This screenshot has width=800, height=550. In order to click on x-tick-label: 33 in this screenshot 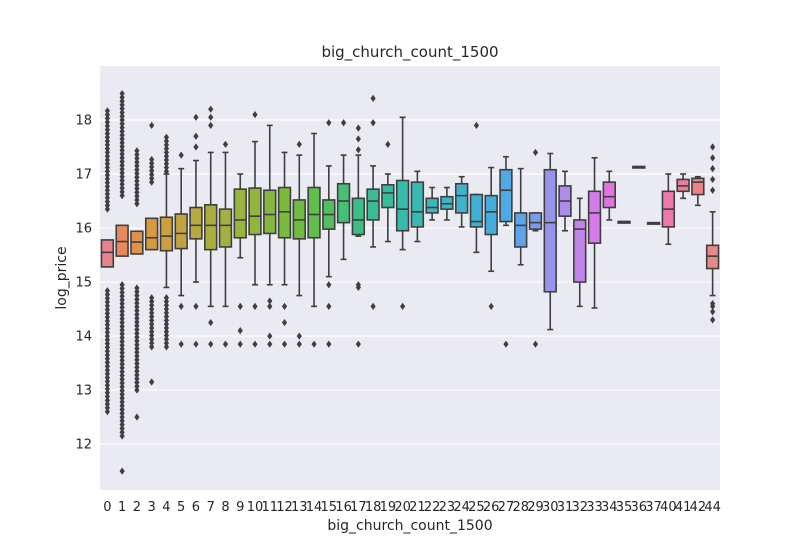, I will do `click(594, 507)`.